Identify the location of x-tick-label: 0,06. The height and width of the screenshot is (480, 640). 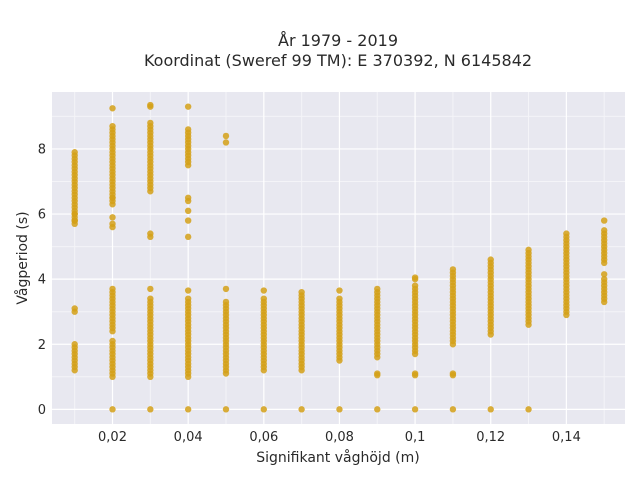
(263, 437).